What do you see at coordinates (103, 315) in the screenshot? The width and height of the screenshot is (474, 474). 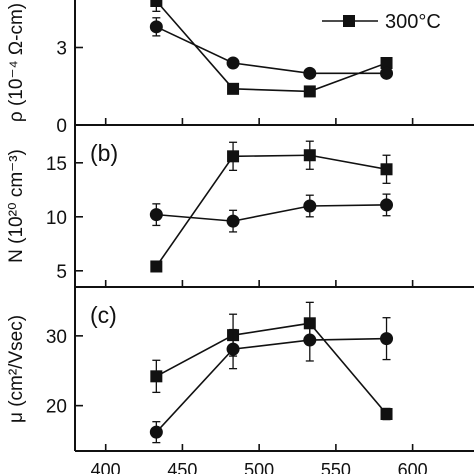 I see `panel-label: (c)` at bounding box center [103, 315].